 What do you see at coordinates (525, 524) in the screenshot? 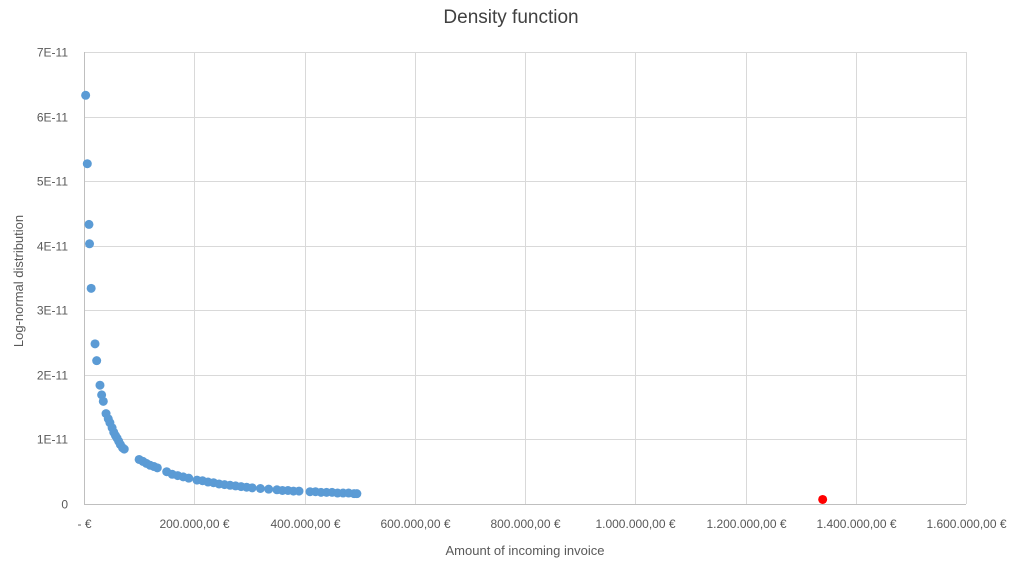
I see `x-tick-label: 800.000,00 €` at bounding box center [525, 524].